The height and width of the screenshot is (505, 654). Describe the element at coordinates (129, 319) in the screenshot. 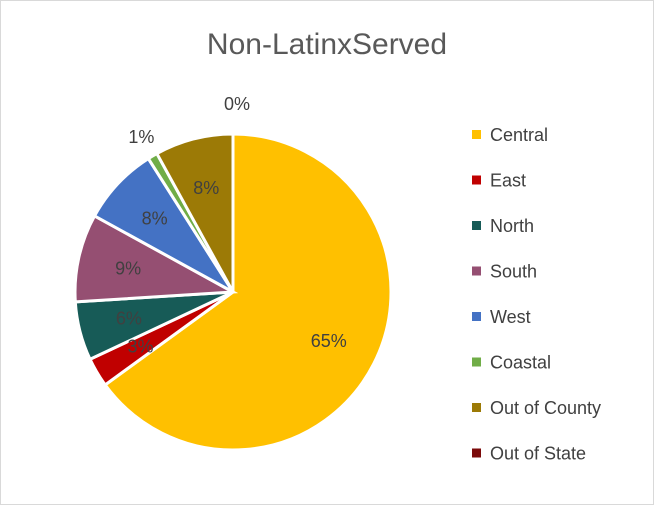

I see `data-label-north: 6%` at that location.